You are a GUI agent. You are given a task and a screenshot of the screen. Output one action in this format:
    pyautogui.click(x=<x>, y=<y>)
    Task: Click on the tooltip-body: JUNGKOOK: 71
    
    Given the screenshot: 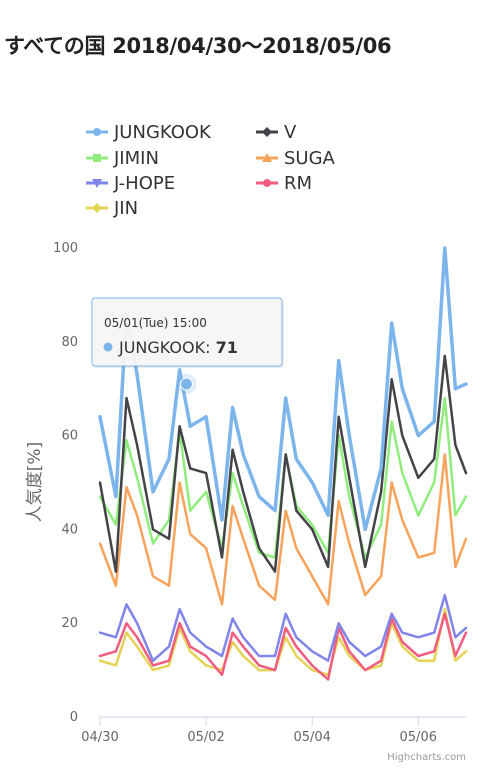 What is the action you would take?
    pyautogui.click(x=178, y=347)
    